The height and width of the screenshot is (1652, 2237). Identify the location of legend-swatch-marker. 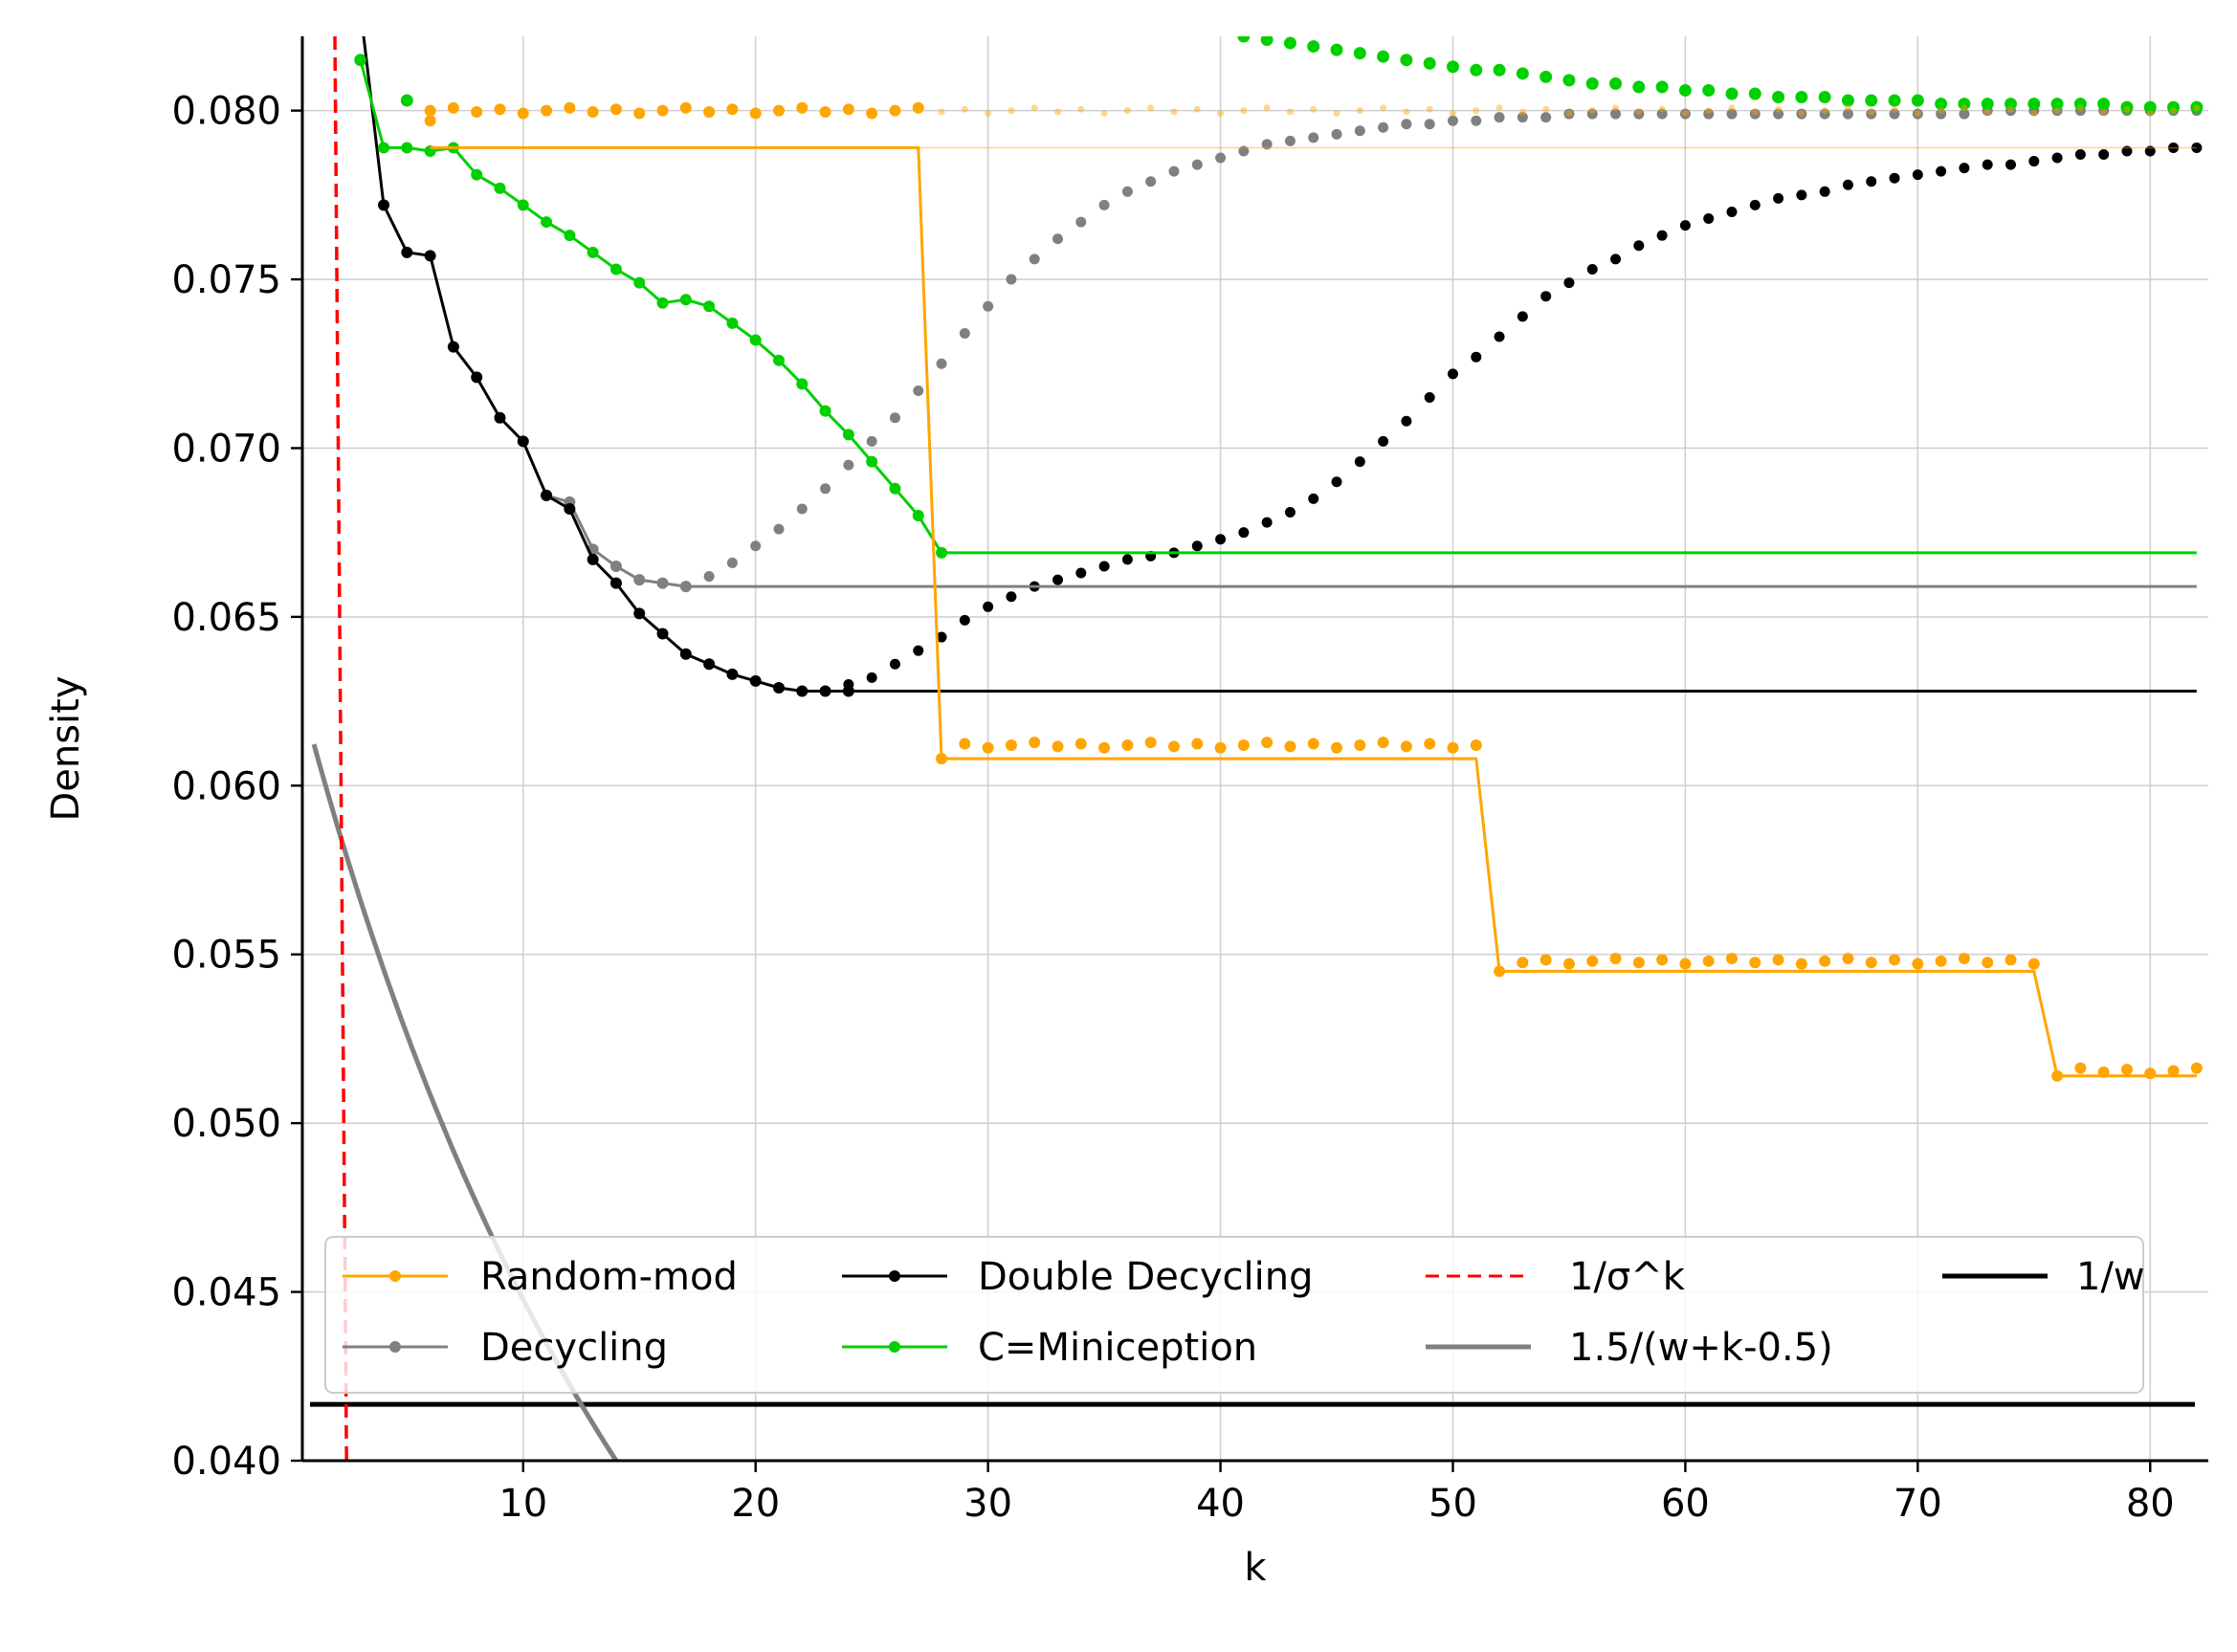
(395, 1347).